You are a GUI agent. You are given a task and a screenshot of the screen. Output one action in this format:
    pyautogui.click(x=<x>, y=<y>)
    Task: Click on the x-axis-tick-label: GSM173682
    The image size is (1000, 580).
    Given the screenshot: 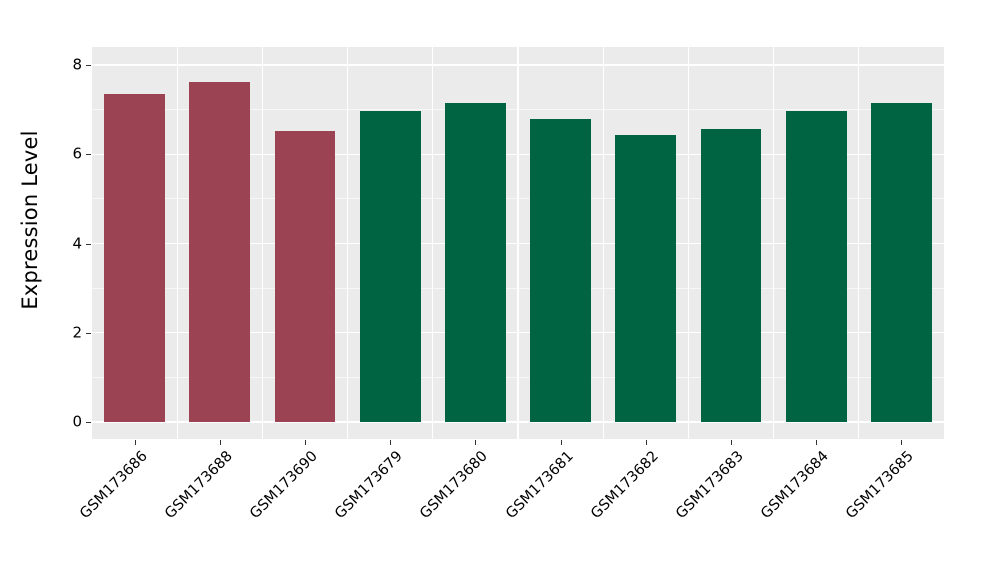 What is the action you would take?
    pyautogui.click(x=624, y=485)
    